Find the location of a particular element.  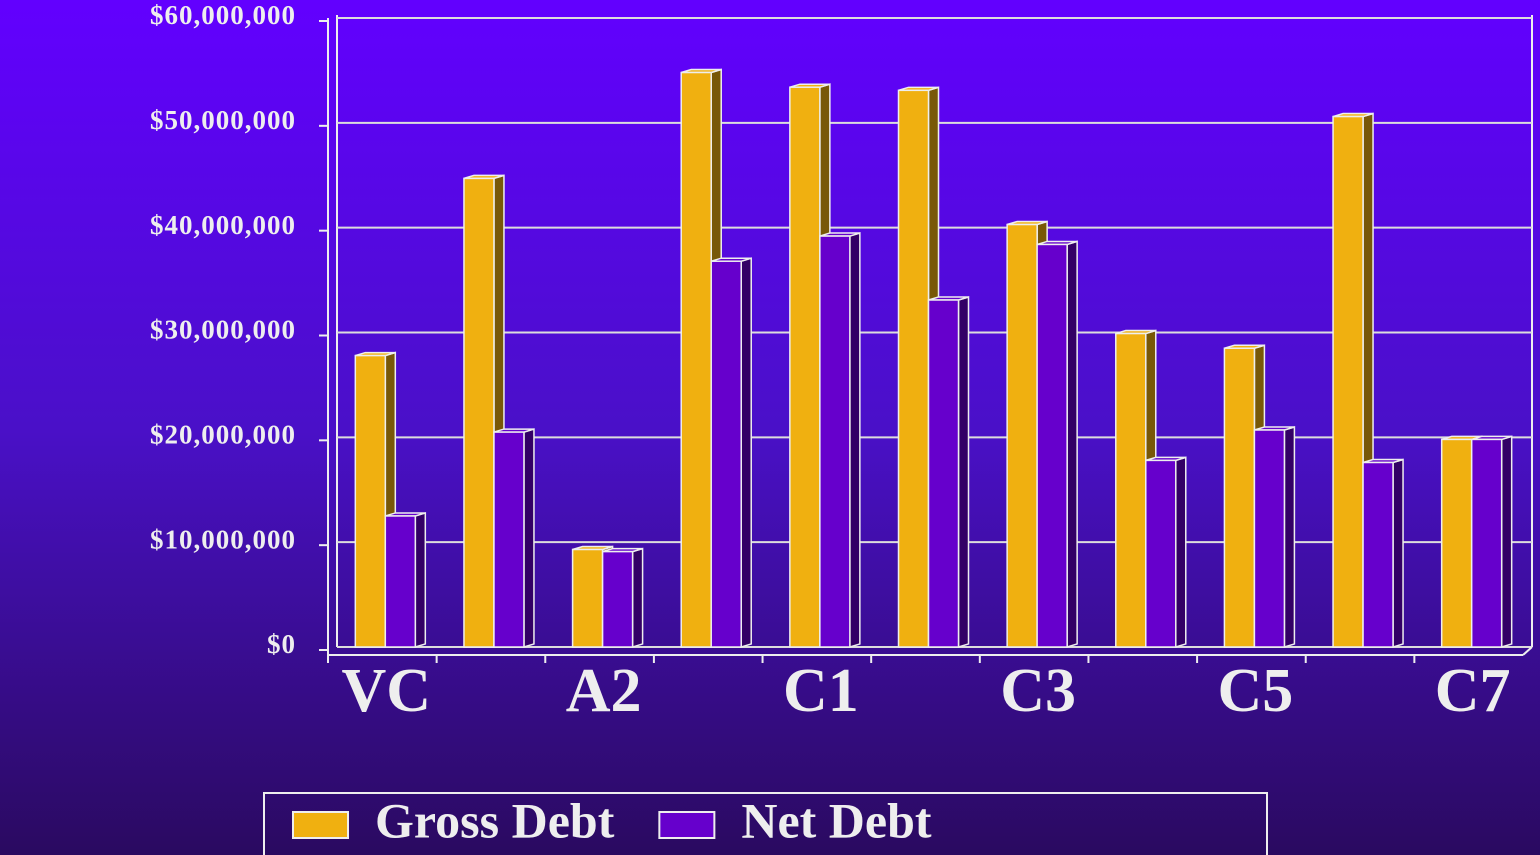

y-tick-label: $30,000,000 is located at coordinates (223, 330).